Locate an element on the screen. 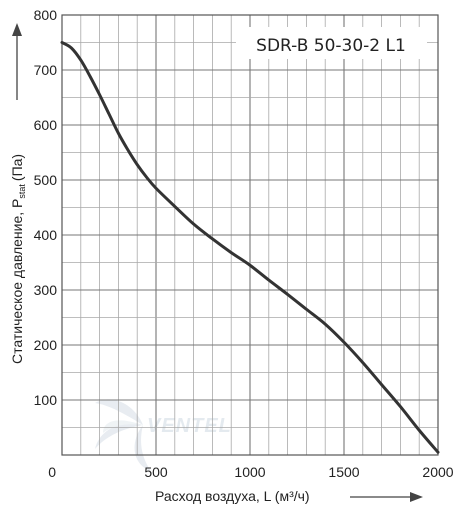 The width and height of the screenshot is (459, 516). y-axis-label-unit: (Па) is located at coordinates (17, 167).